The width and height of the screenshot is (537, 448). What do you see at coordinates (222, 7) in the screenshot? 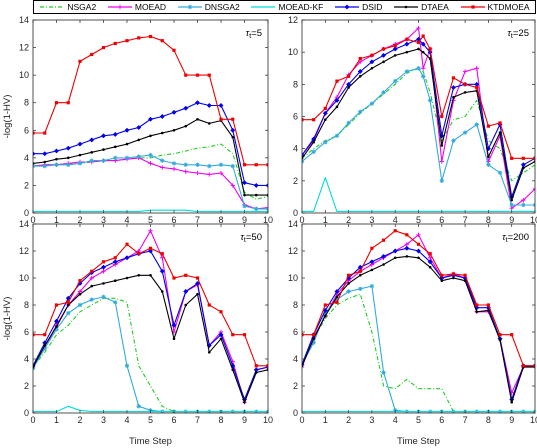
I see `legend-label: DNSGA2` at bounding box center [222, 7].